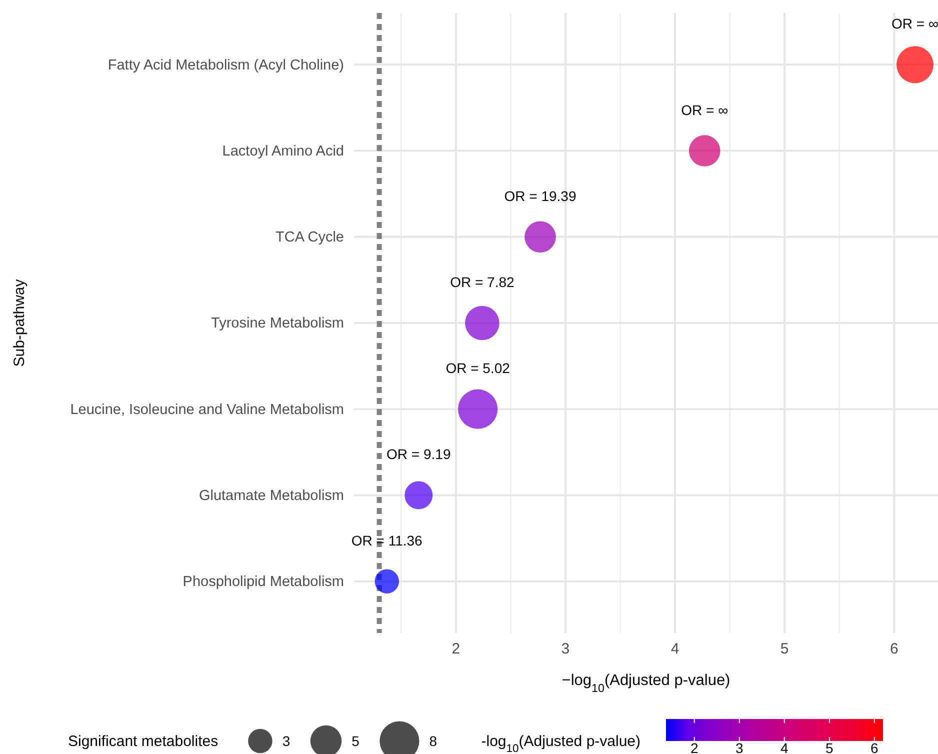 This screenshot has width=938, height=754. What do you see at coordinates (271, 496) in the screenshot?
I see `y-tick-label: Glutamate Metabolism` at bounding box center [271, 496].